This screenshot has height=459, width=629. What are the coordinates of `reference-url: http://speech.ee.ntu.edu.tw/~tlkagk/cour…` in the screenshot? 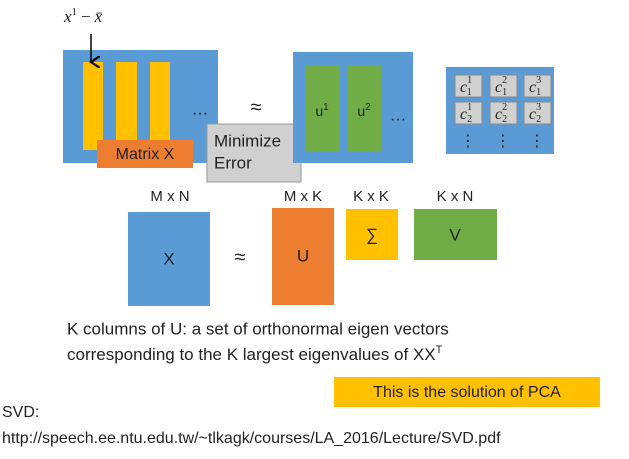 It's located at (251, 438).